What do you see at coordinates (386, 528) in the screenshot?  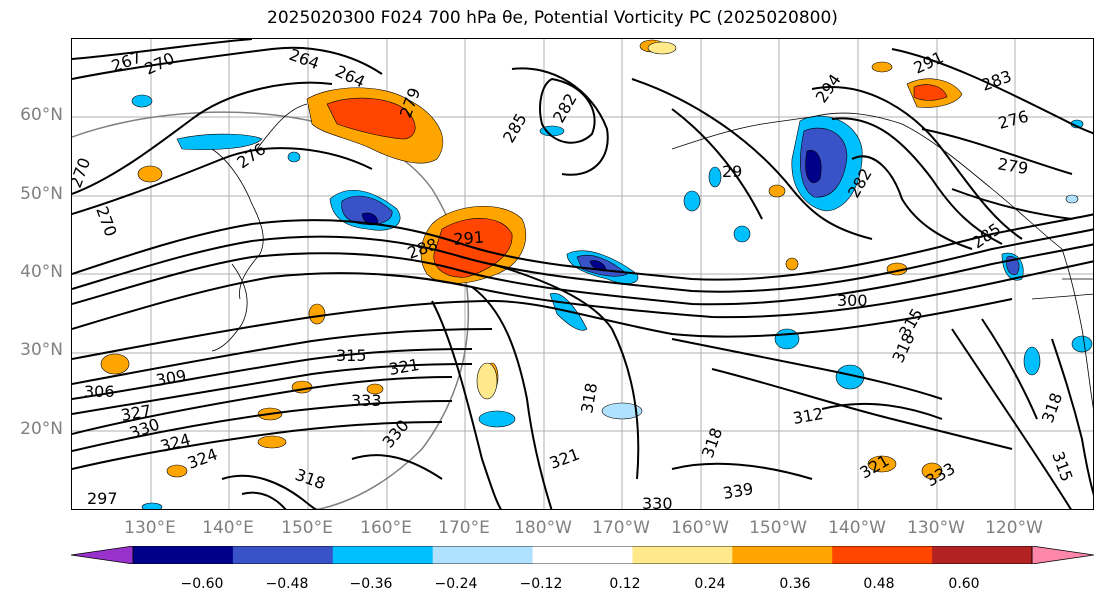 I see `lon-label: 160°E` at bounding box center [386, 528].